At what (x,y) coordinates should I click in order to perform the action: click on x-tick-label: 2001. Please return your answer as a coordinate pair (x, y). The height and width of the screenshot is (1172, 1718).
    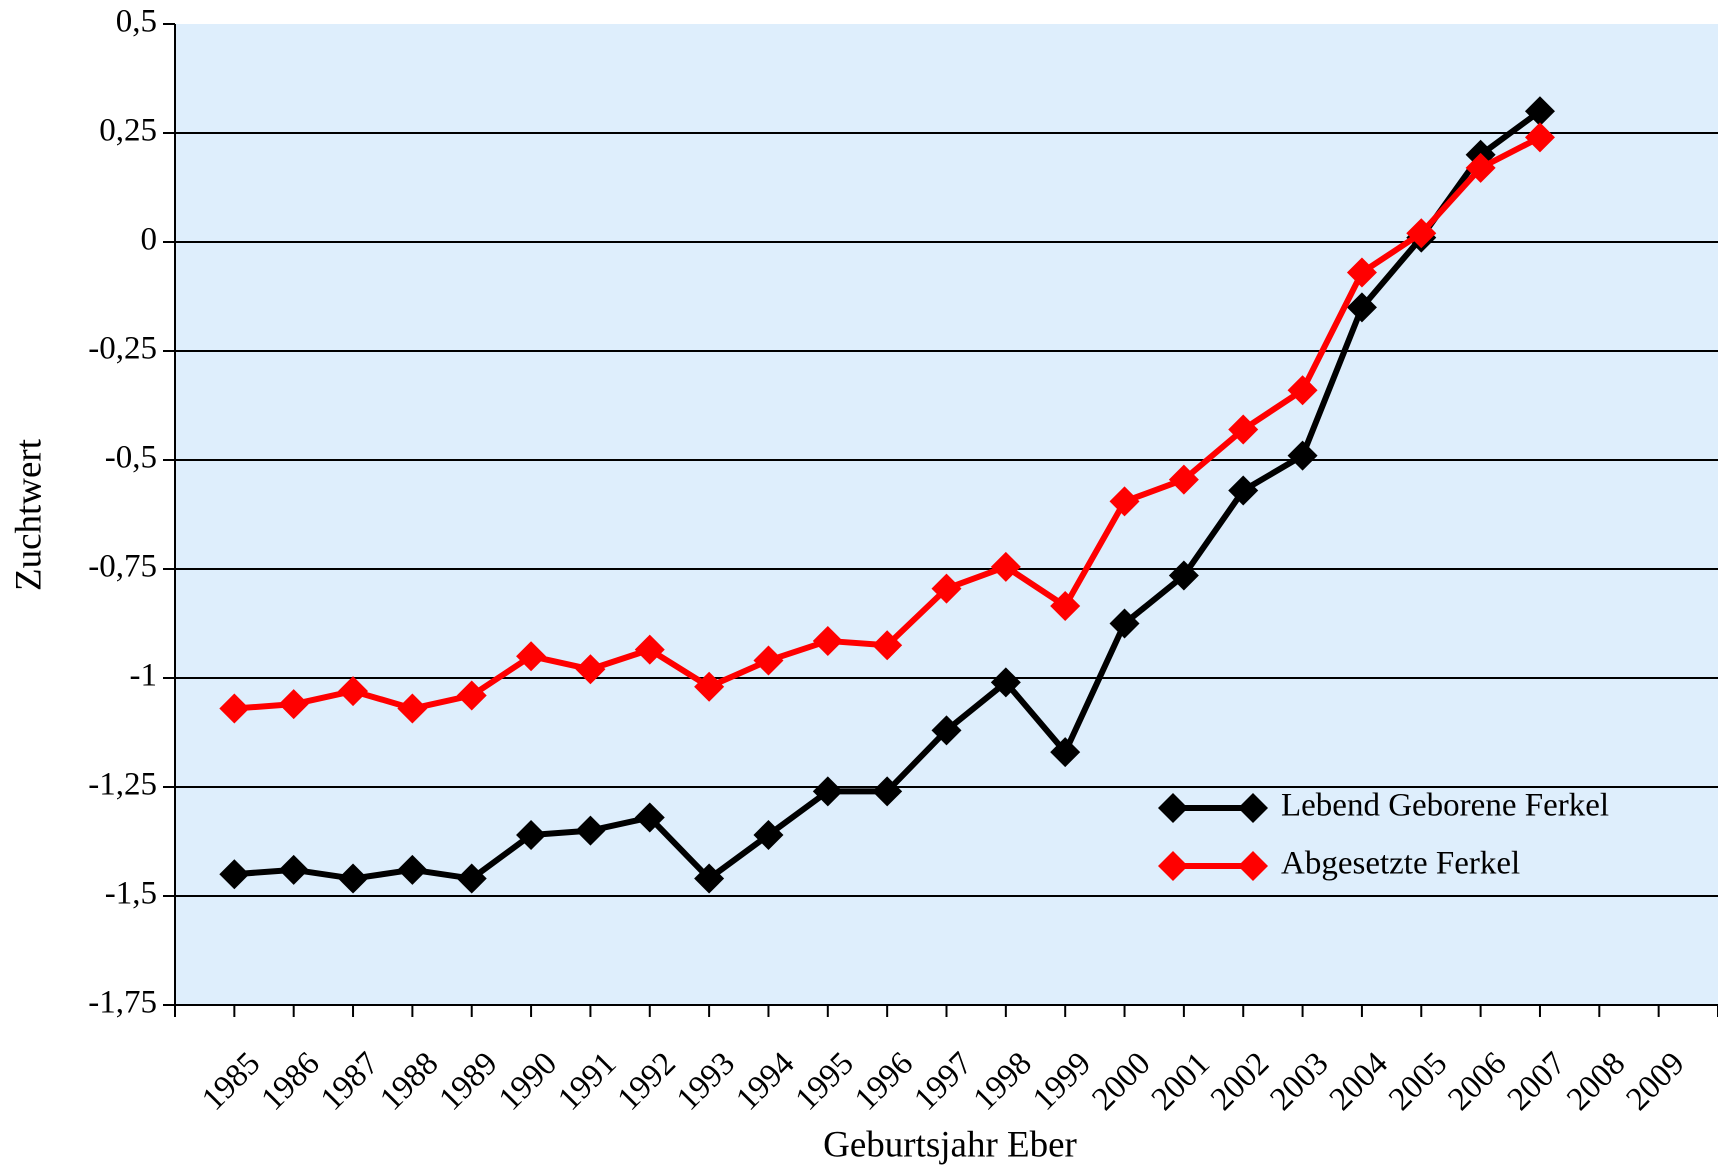
    Looking at the image, I should click on (1181, 1082).